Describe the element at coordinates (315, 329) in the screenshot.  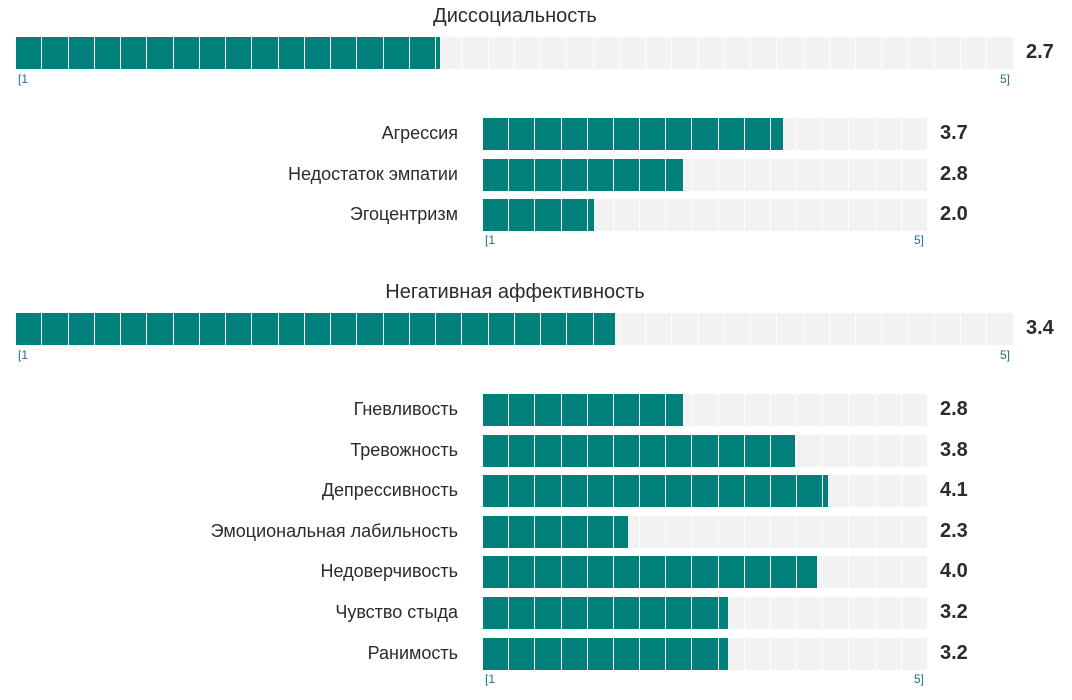
I see `main-bar-fill-cells` at that location.